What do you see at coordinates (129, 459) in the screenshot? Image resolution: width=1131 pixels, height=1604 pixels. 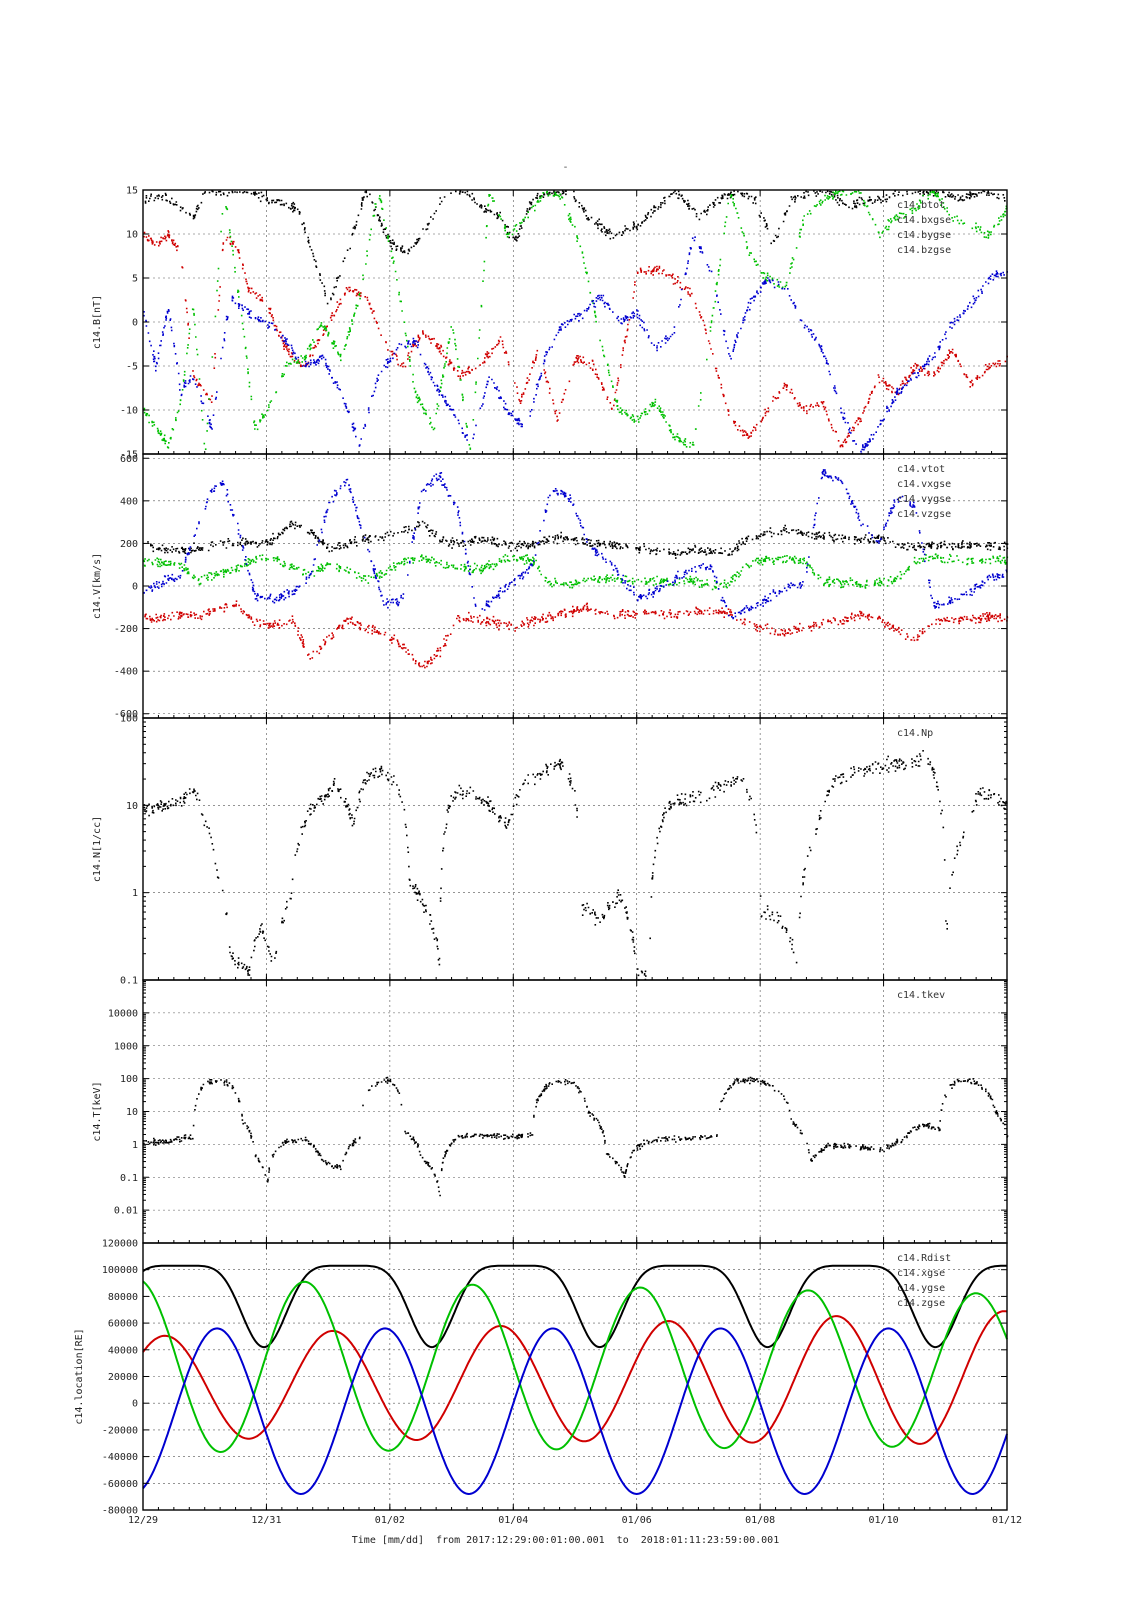 I see `panel-2-ytick-label: 600` at bounding box center [129, 459].